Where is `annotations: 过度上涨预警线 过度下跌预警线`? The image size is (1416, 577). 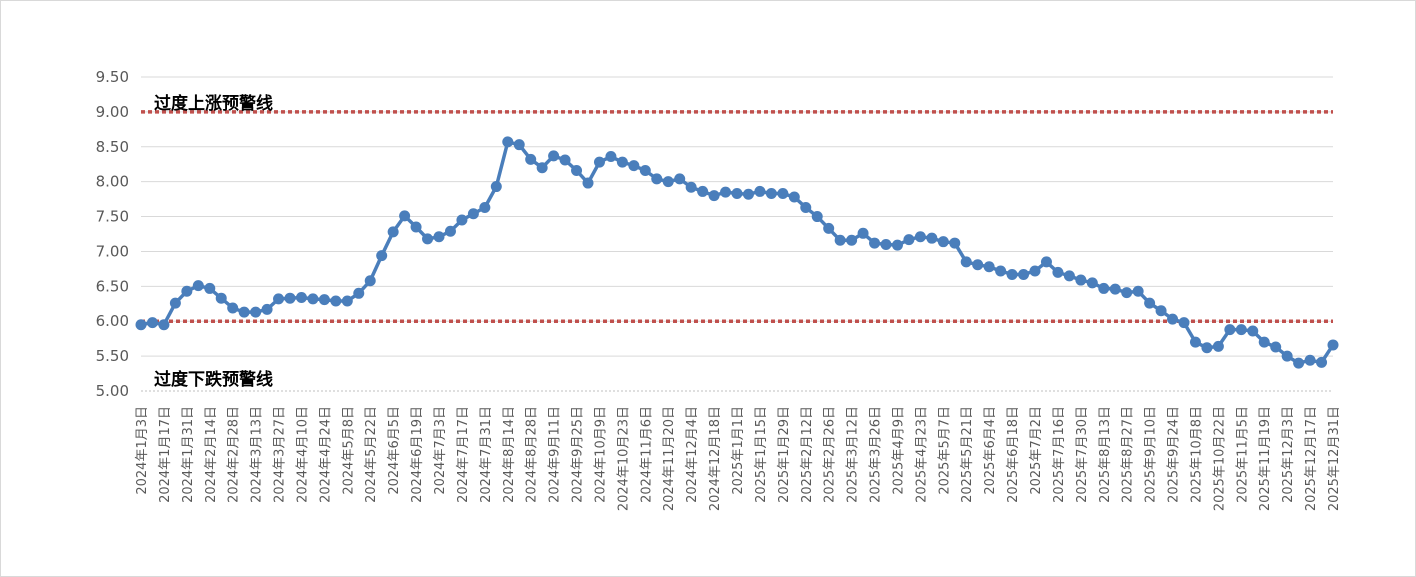
annotations: 过度上涨预警线 过度下跌预警线 is located at coordinates (213, 241).